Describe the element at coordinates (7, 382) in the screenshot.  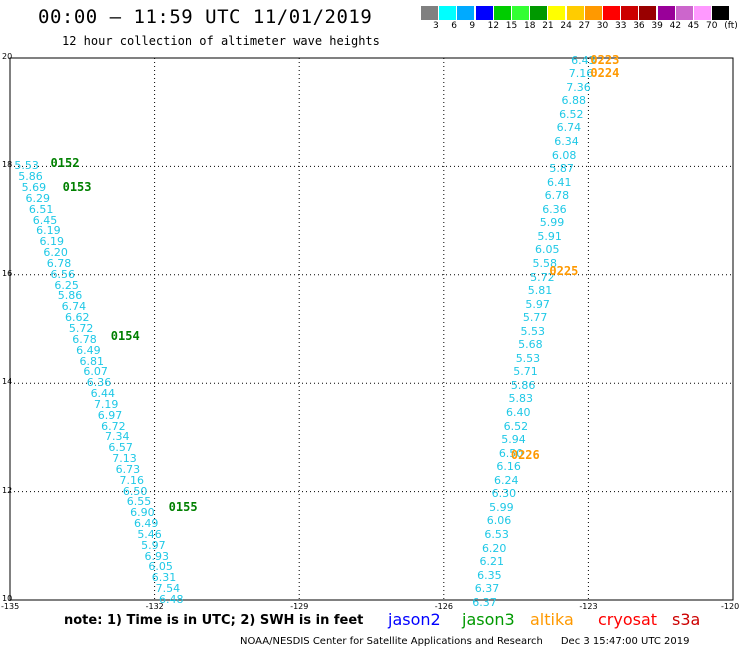
I see `latitude-tick-label: 14` at that location.